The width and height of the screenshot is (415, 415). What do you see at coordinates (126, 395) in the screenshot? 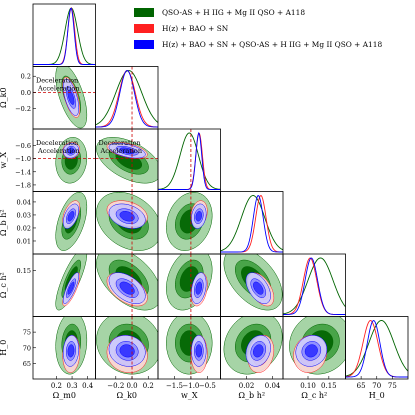
I see `x-axis-label: Ω_k0` at bounding box center [126, 395].